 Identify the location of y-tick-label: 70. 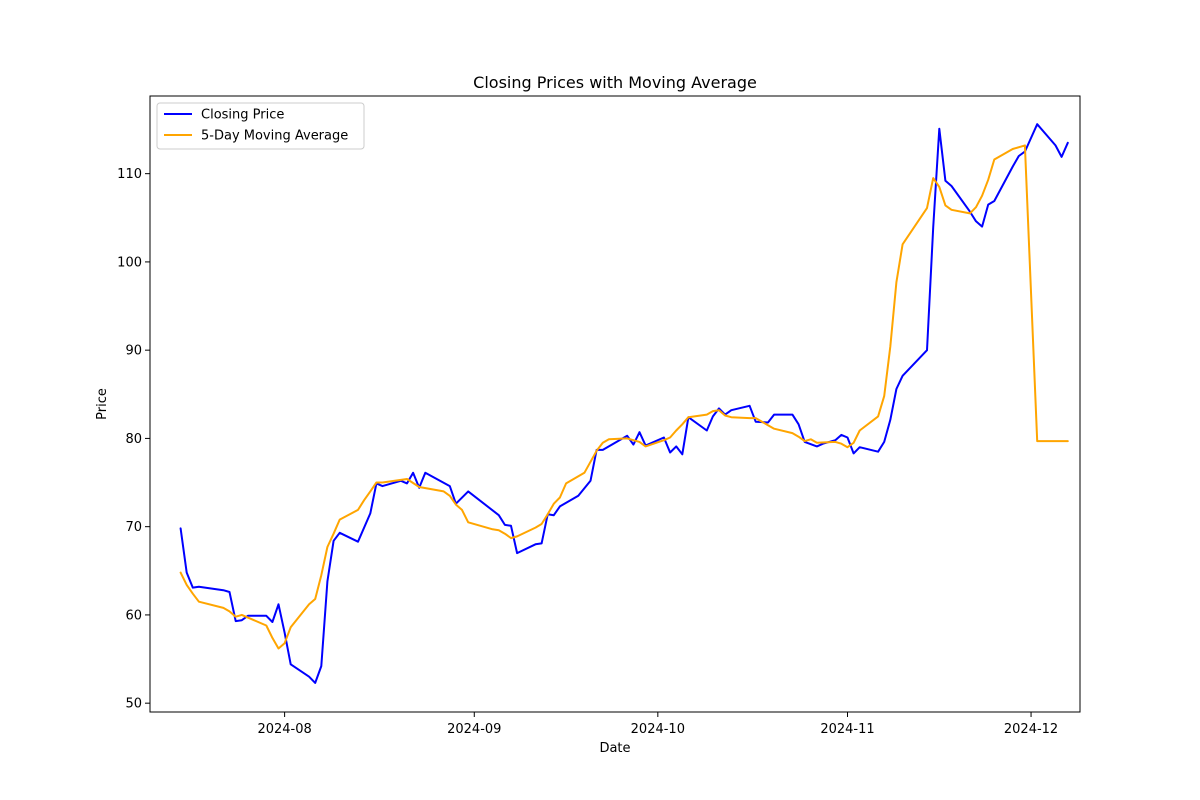
(133, 527).